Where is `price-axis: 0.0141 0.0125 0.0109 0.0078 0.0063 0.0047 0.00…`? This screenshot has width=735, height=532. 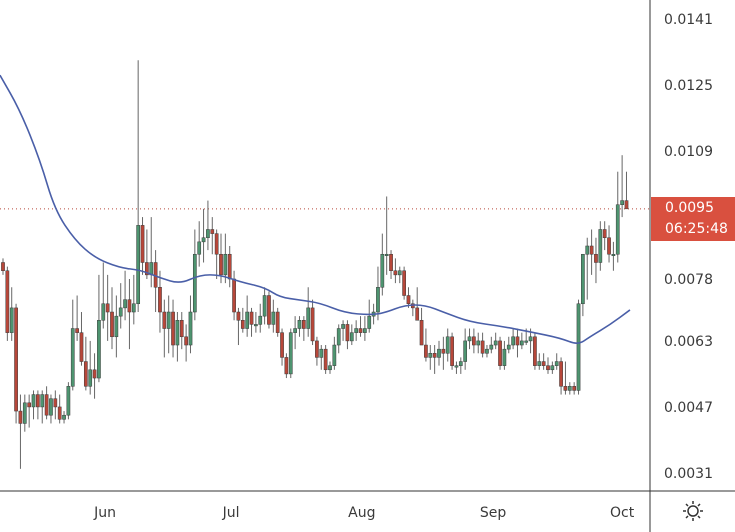
price-axis: 0.0141 0.0125 0.0109 0.0078 0.0063 0.0047 0.00… is located at coordinates (688, 247).